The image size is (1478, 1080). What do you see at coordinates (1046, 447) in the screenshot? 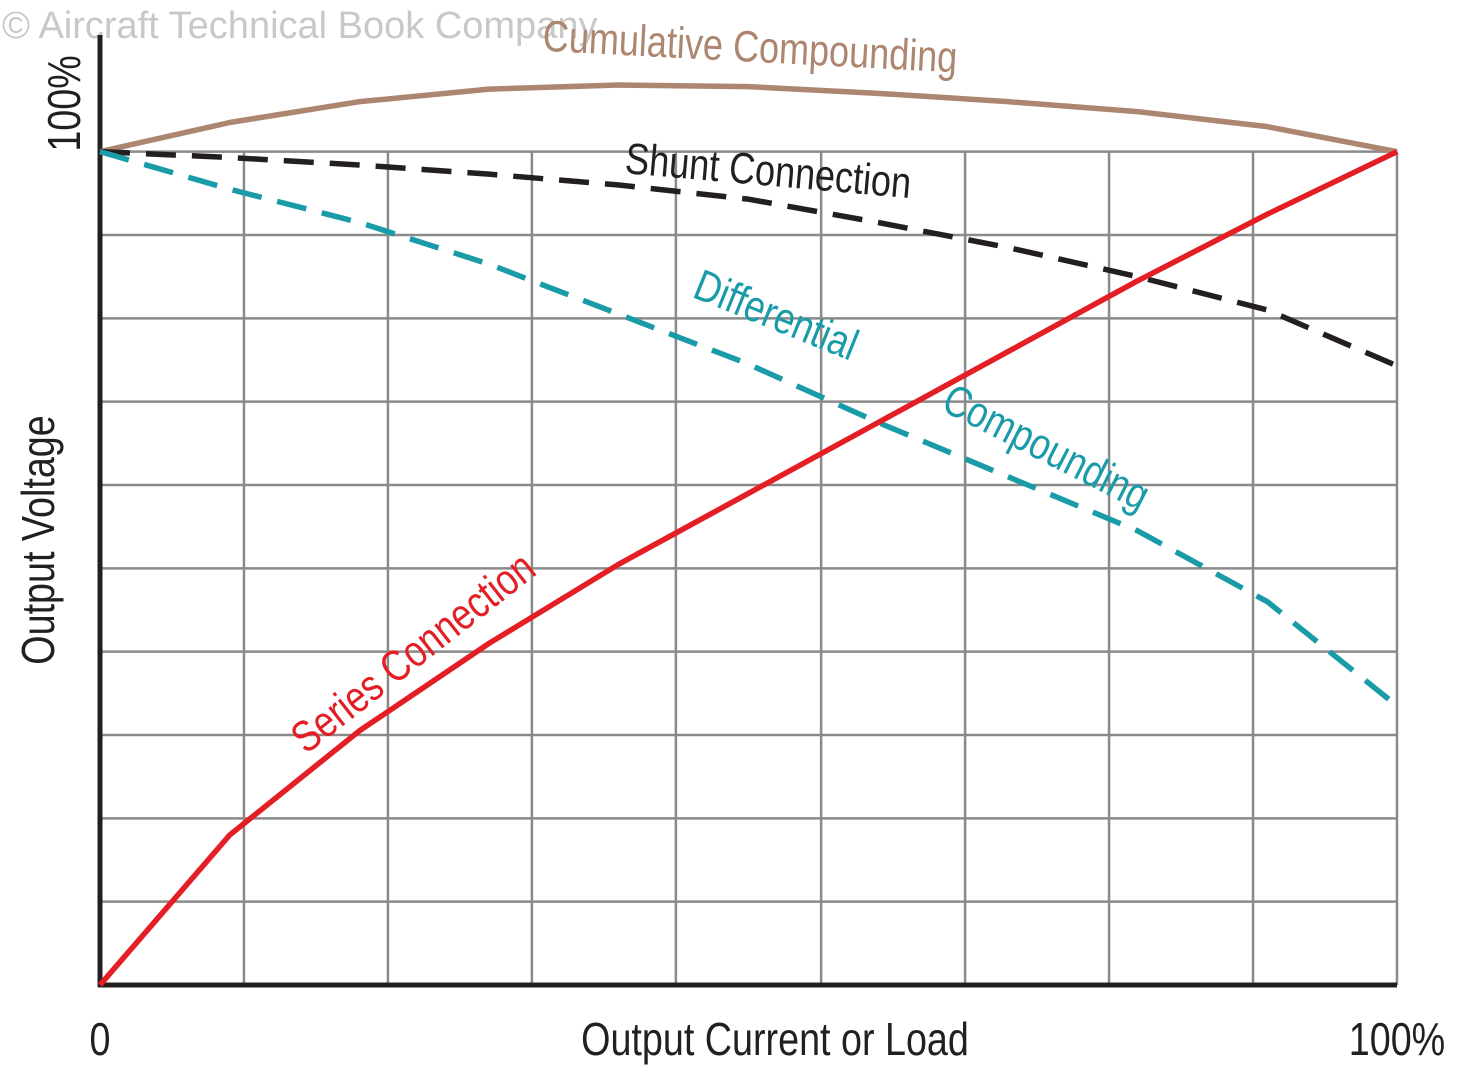
I see `annotation: Compounding` at bounding box center [1046, 447].